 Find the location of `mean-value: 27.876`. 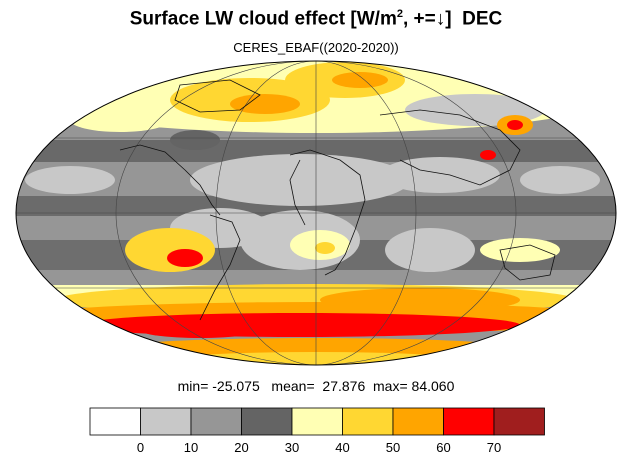

mean-value: 27.876 is located at coordinates (344, 386).